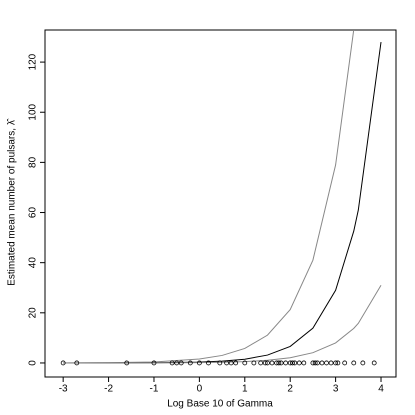 The height and width of the screenshot is (415, 415). Describe the element at coordinates (108, 389) in the screenshot. I see `x-tick-label: -2` at that location.